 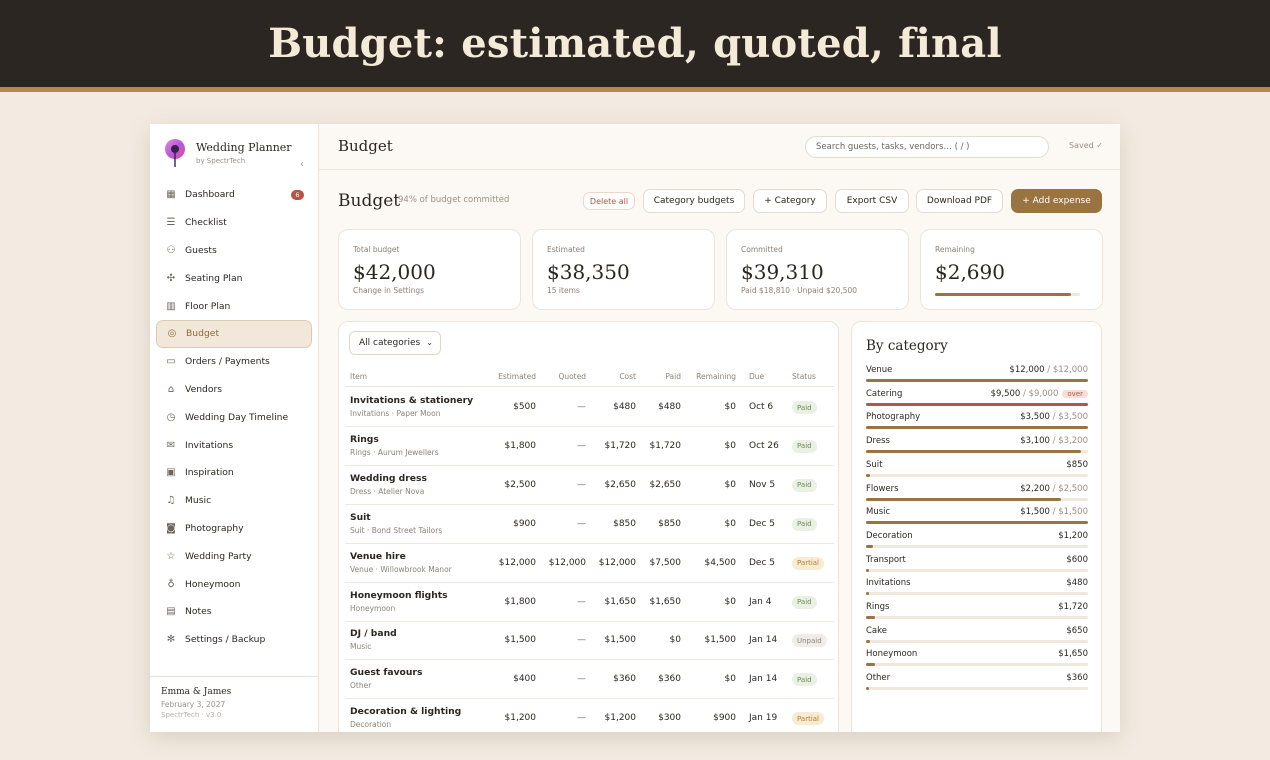 What do you see at coordinates (977, 540) in the screenshot?
I see `category-row-decoration: Decoration $1,200` at bounding box center [977, 540].